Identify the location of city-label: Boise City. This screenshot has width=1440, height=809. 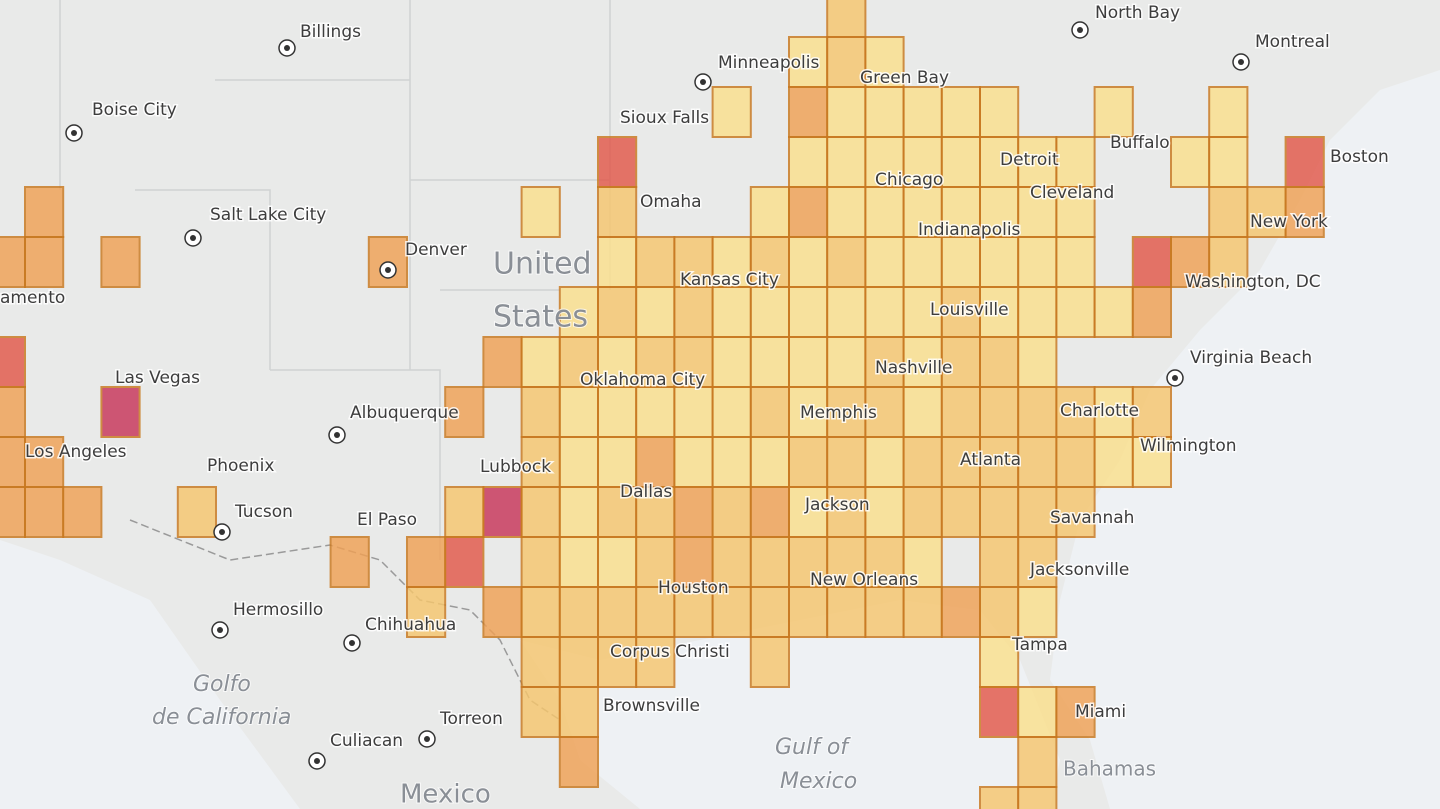
(134, 110).